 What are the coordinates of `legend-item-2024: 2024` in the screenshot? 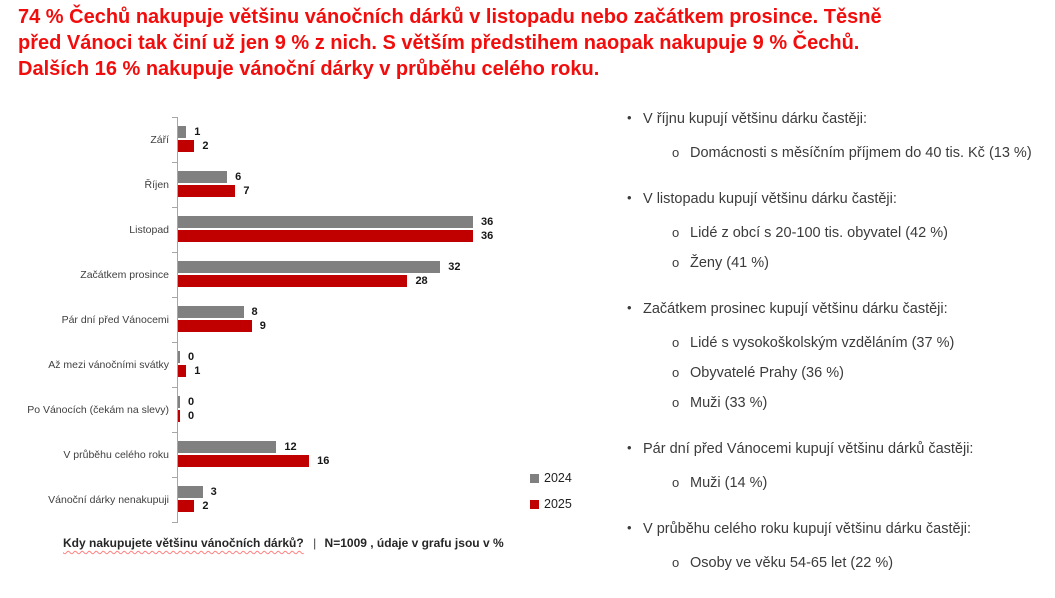 It's located at (551, 478).